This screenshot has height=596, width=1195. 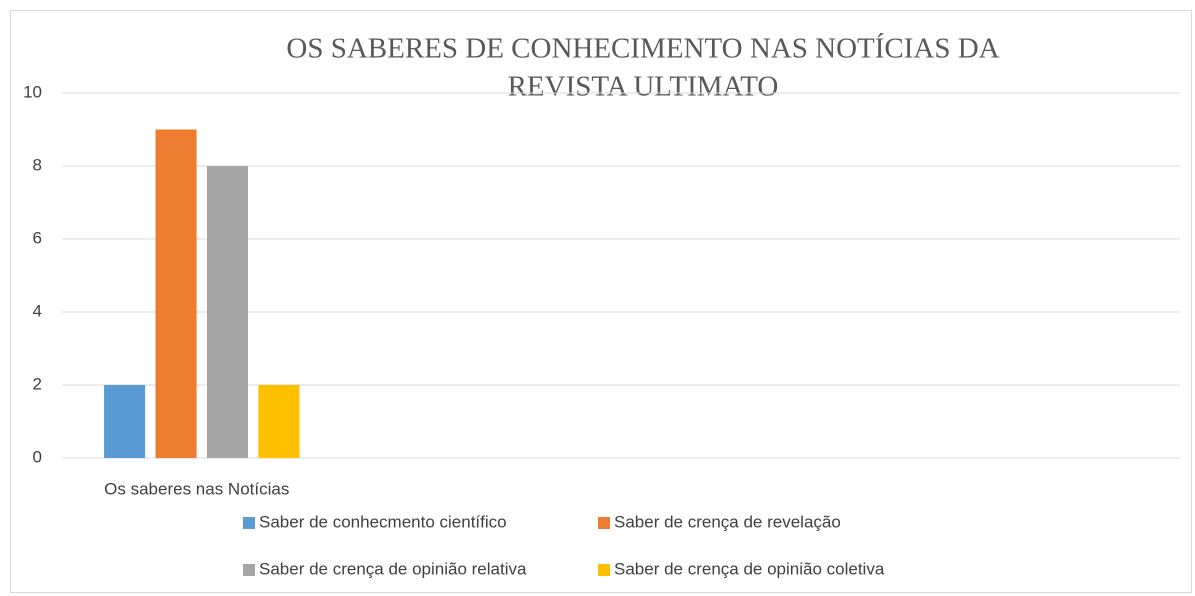 I want to click on chart-title: REVISTA ULTIMATO, so click(x=643, y=87).